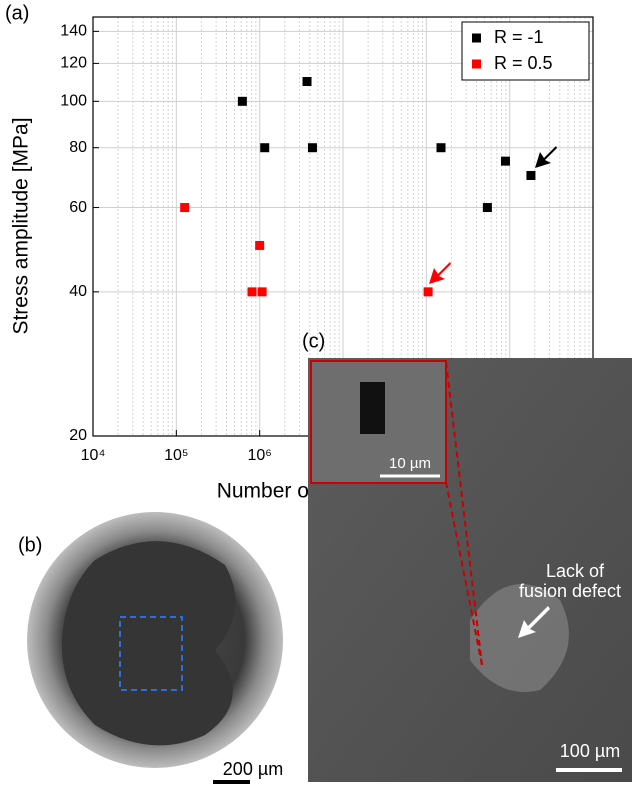 Image resolution: width=635 pixels, height=786 pixels. What do you see at coordinates (410, 463) in the screenshot?
I see `scale-bar-label: 10 µm` at bounding box center [410, 463].